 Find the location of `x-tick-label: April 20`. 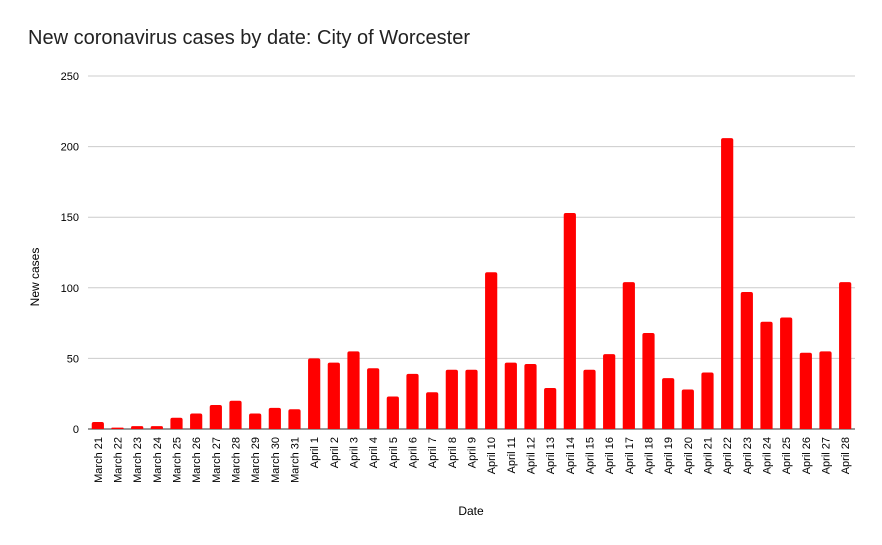

x-tick-label: April 20 is located at coordinates (689, 455).